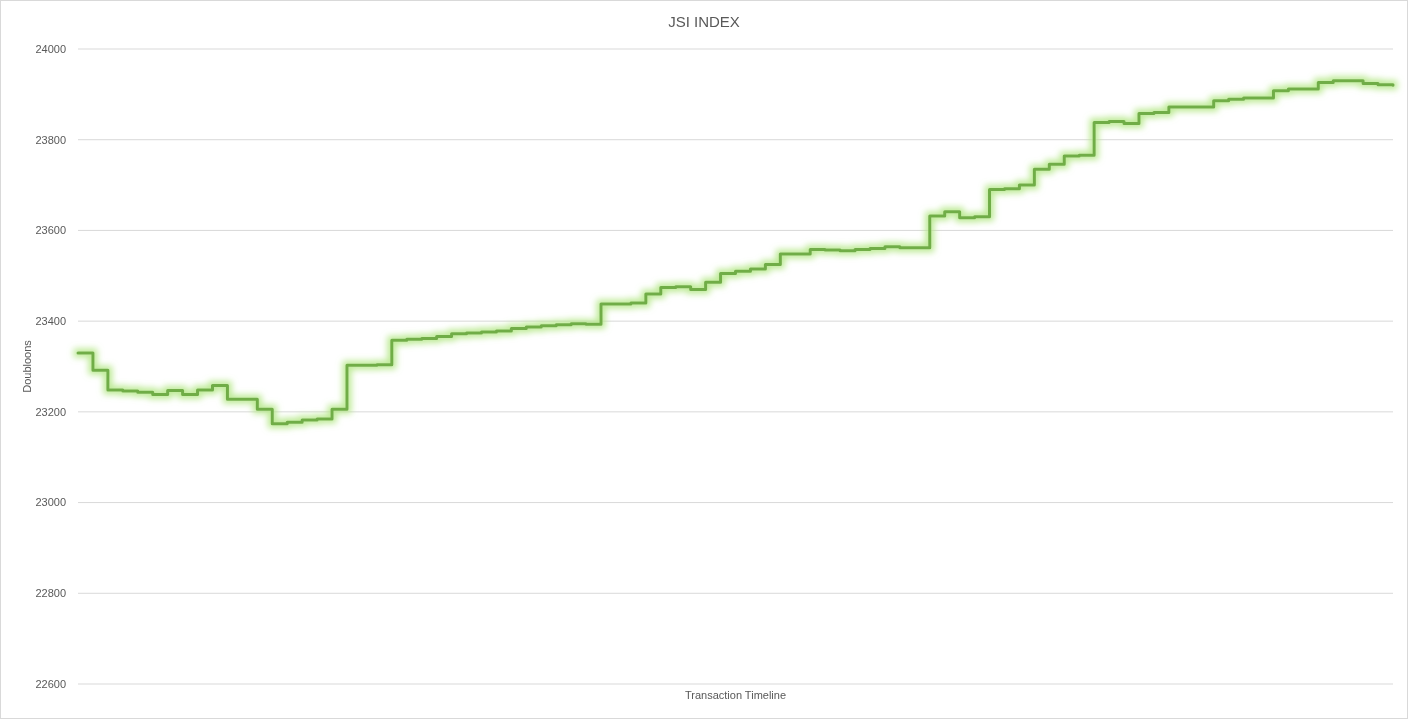 The width and height of the screenshot is (1408, 719). I want to click on x-axis-title: Transaction Timeline, so click(735, 695).